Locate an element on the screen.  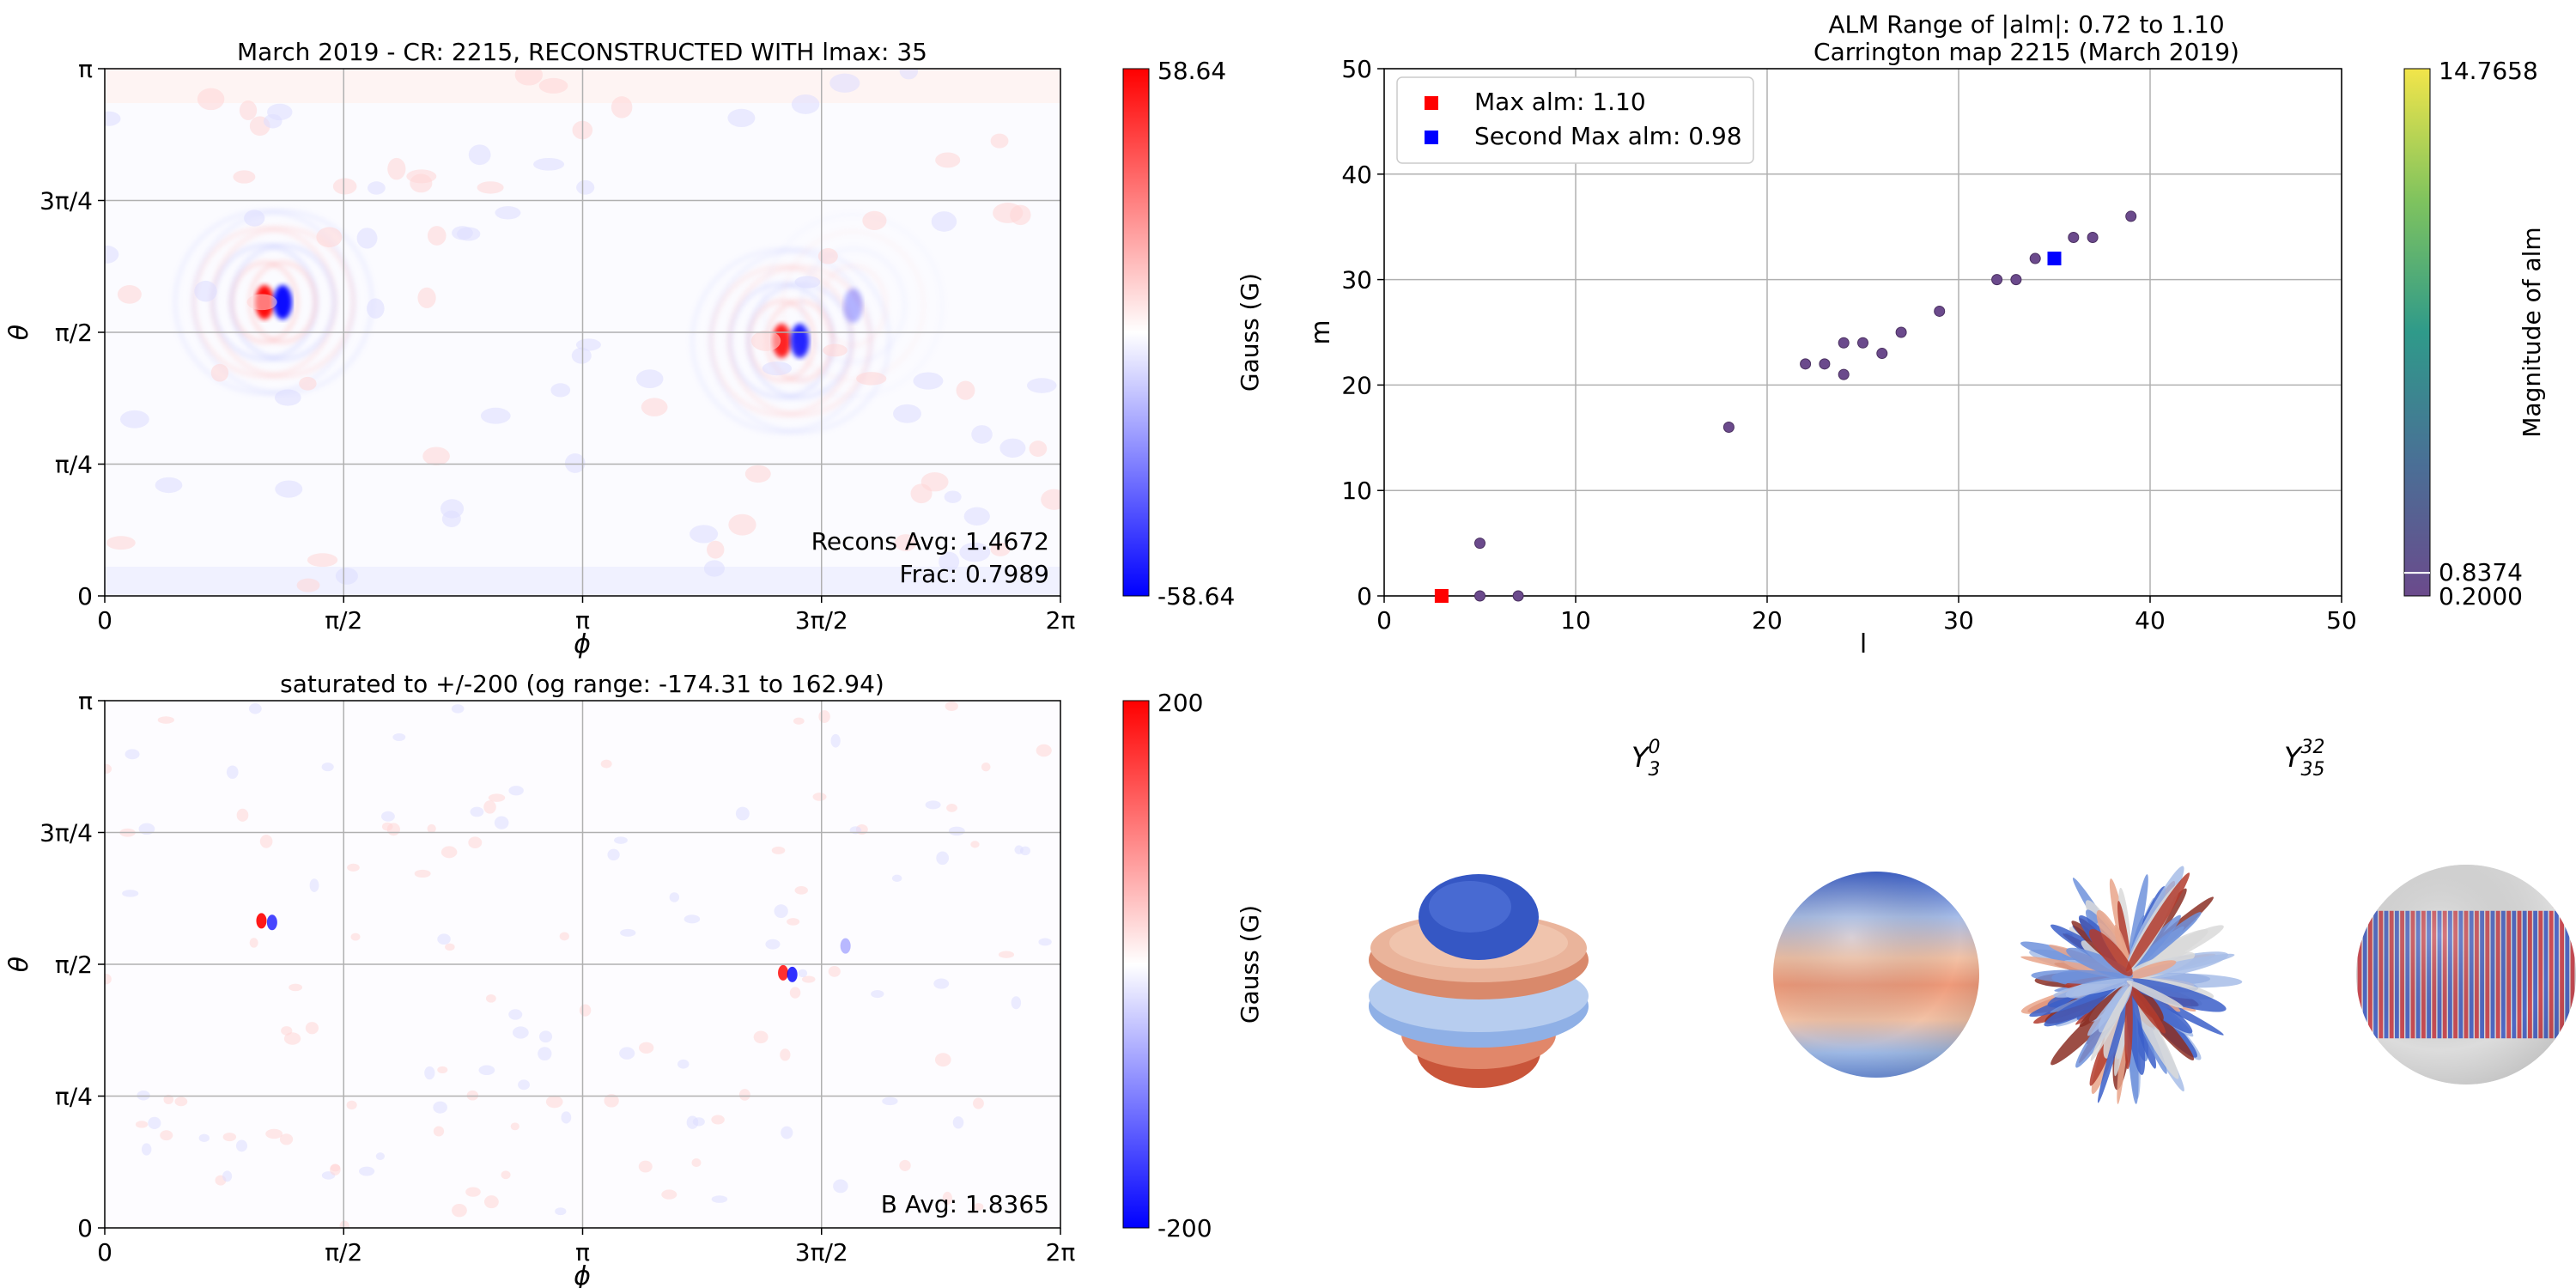
legend-second-max-label: Second Max alm: 0.98 is located at coordinates (1608, 136).